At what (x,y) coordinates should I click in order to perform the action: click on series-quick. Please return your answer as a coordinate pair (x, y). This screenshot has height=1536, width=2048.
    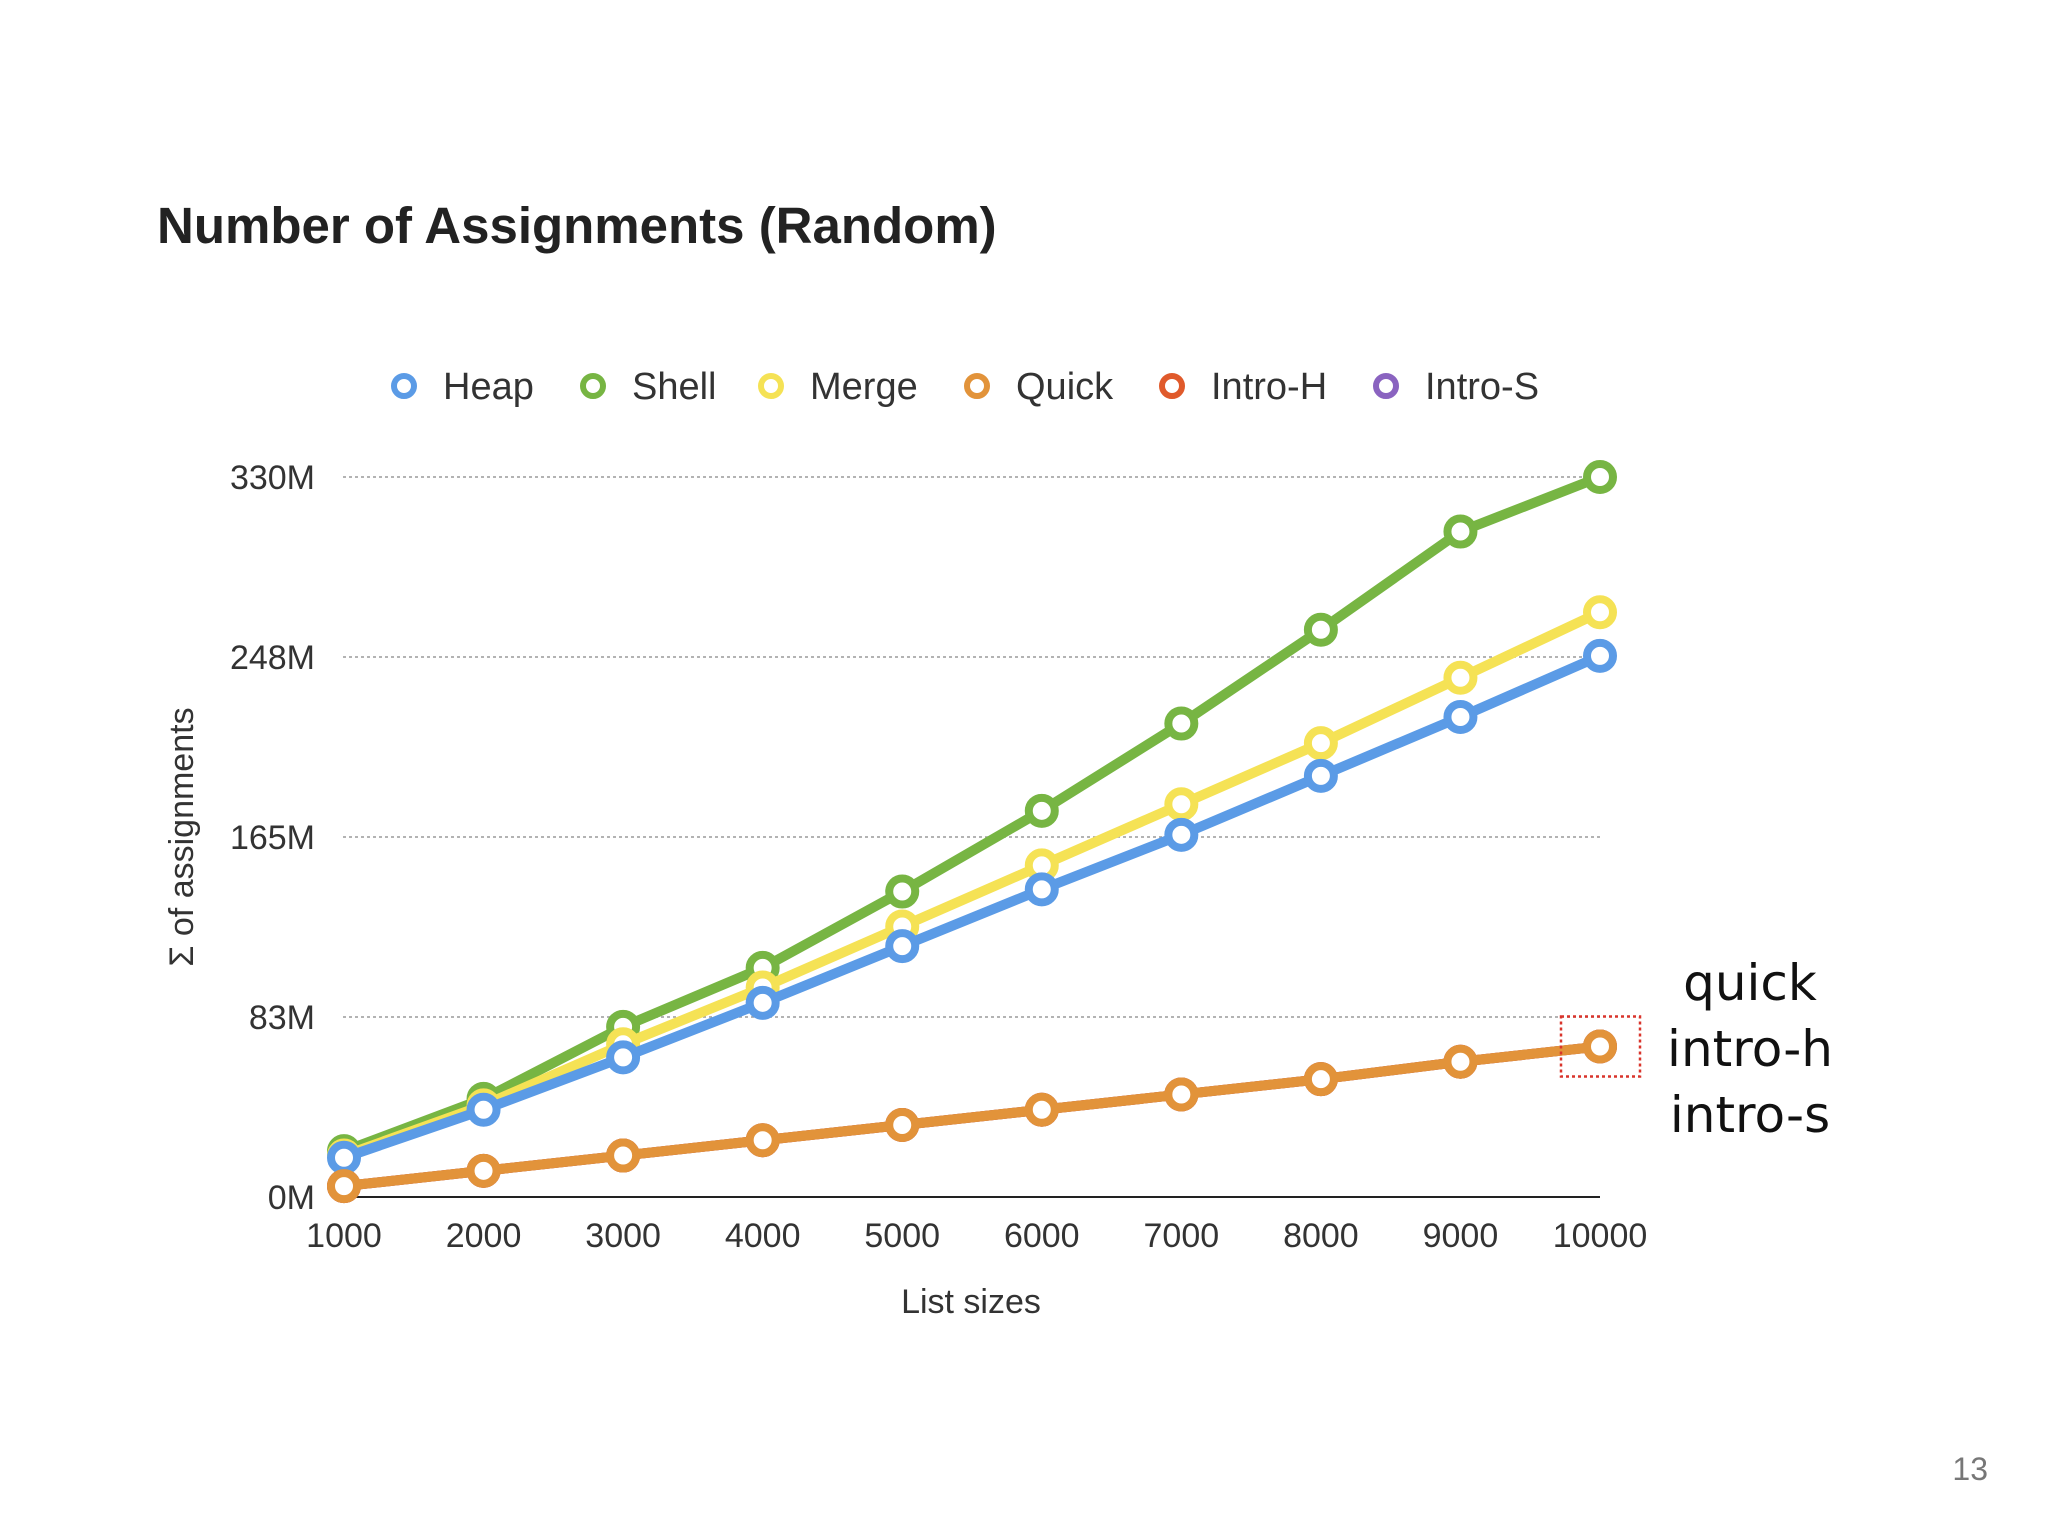
    Looking at the image, I should click on (972, 1116).